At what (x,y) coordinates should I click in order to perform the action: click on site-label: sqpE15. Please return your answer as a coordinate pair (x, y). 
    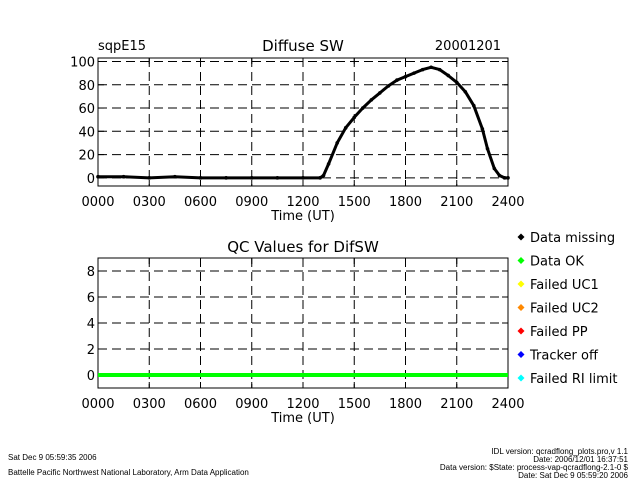
    Looking at the image, I should click on (122, 46).